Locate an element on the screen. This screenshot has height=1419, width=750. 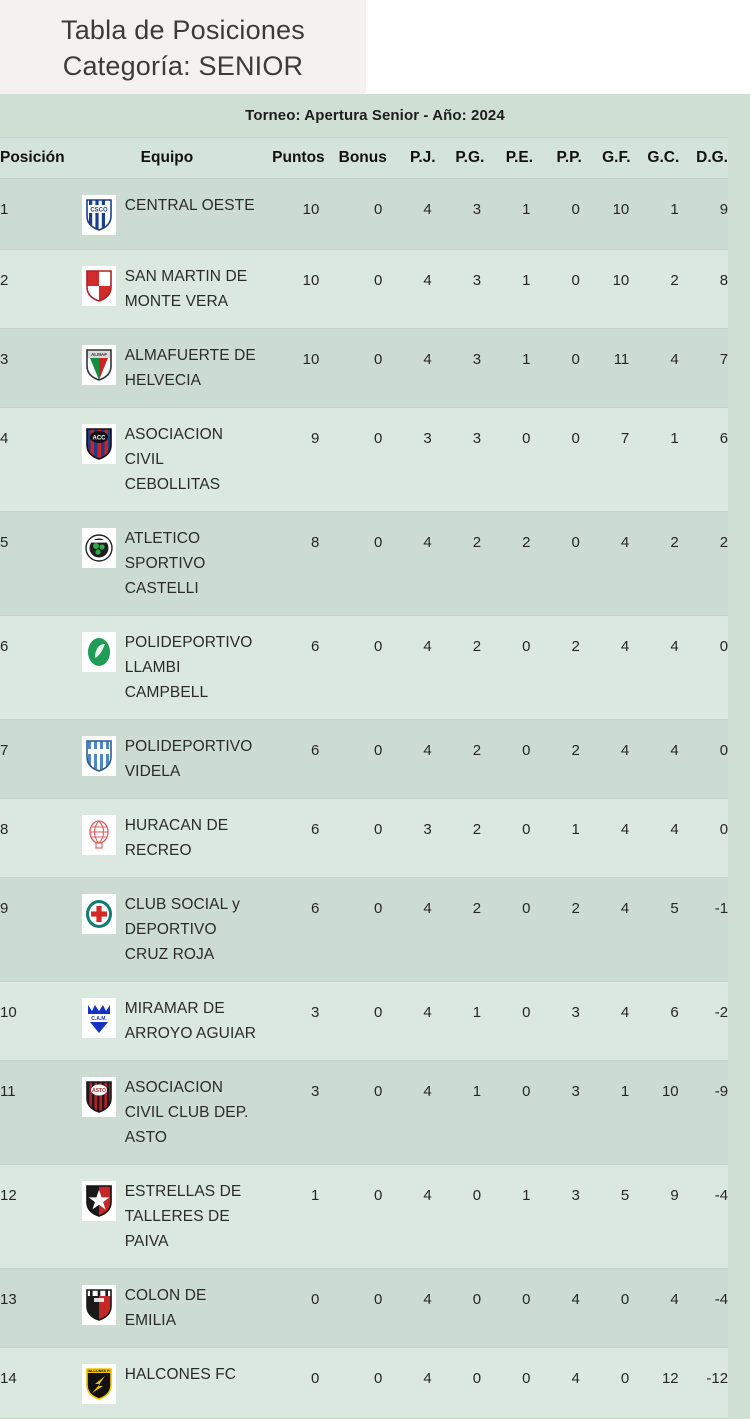
table-row: 1 CSCO CENTRAL OESTE 10 0 4 3 1 0 10 1 9 is located at coordinates (364, 214).